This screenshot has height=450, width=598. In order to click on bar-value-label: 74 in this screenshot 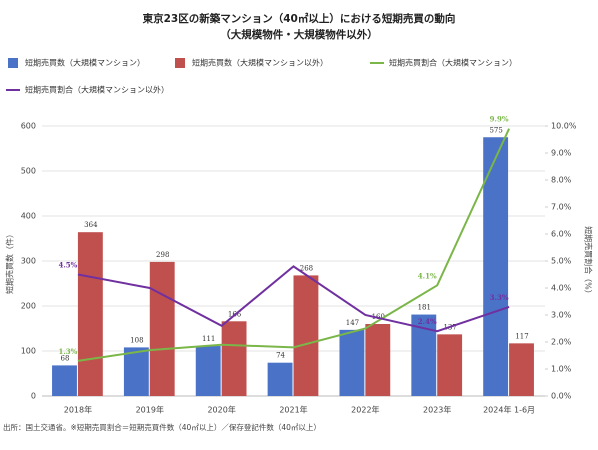, I will do `click(280, 356)`.